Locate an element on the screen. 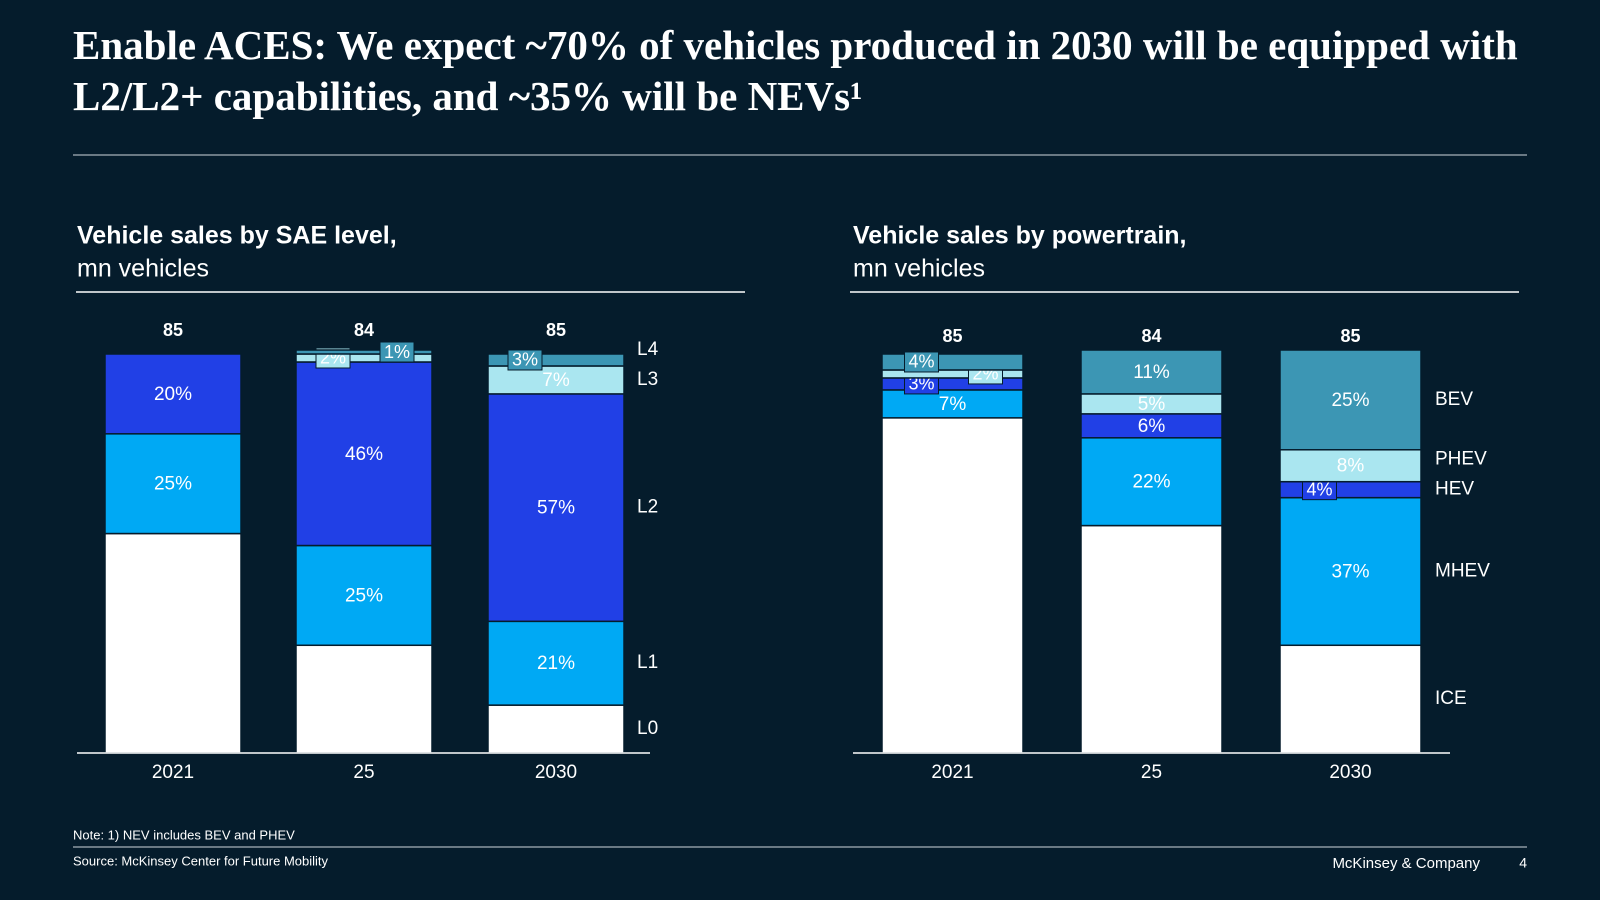 This screenshot has height=900, width=1600. value-label: 46% is located at coordinates (364, 454).